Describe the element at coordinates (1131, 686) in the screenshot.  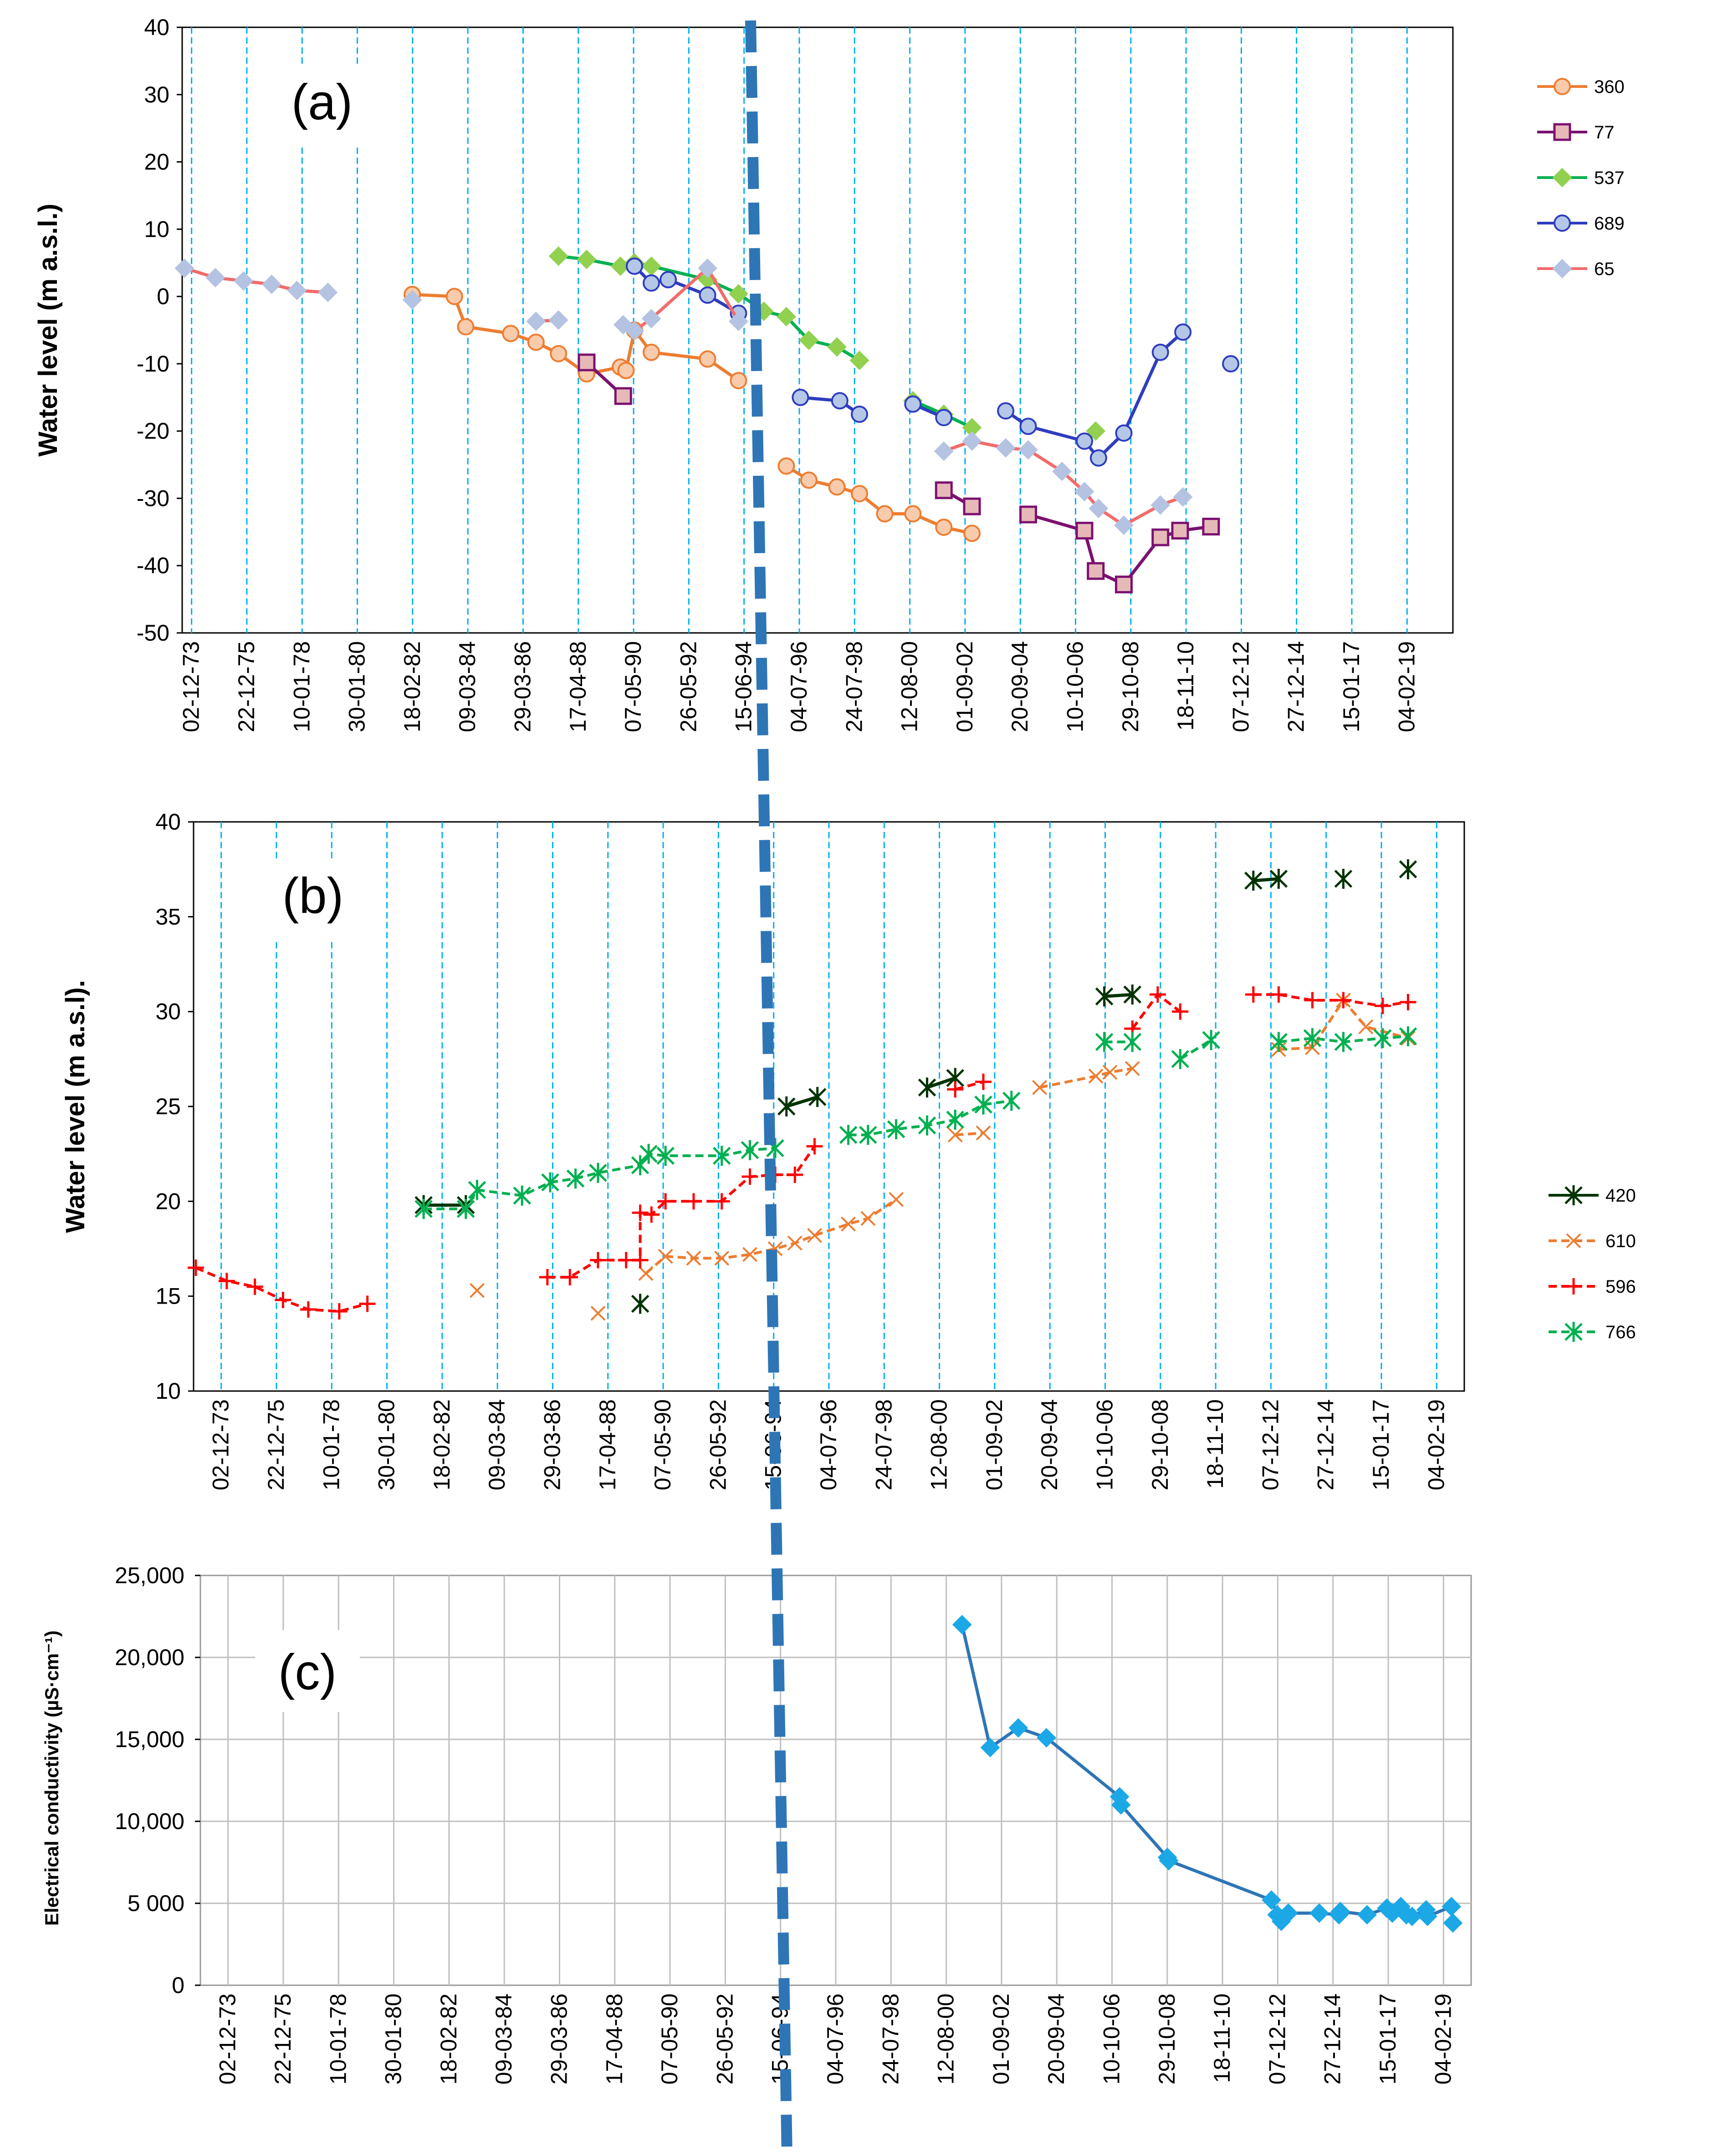
I see `x-tick-label: 29-10-08` at that location.